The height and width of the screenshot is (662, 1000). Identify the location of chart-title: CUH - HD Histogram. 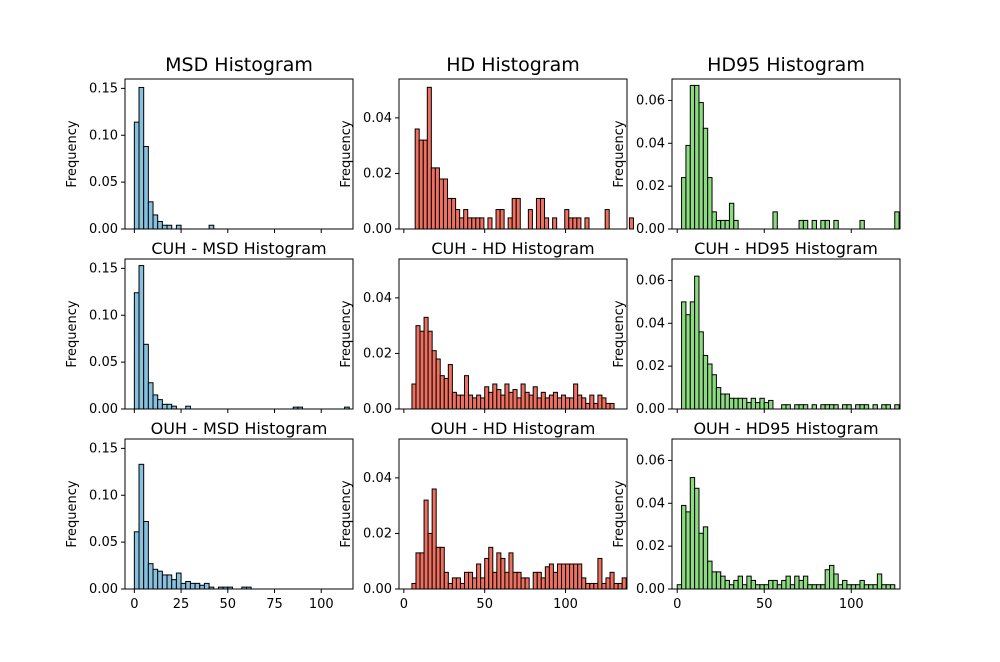
(512, 248).